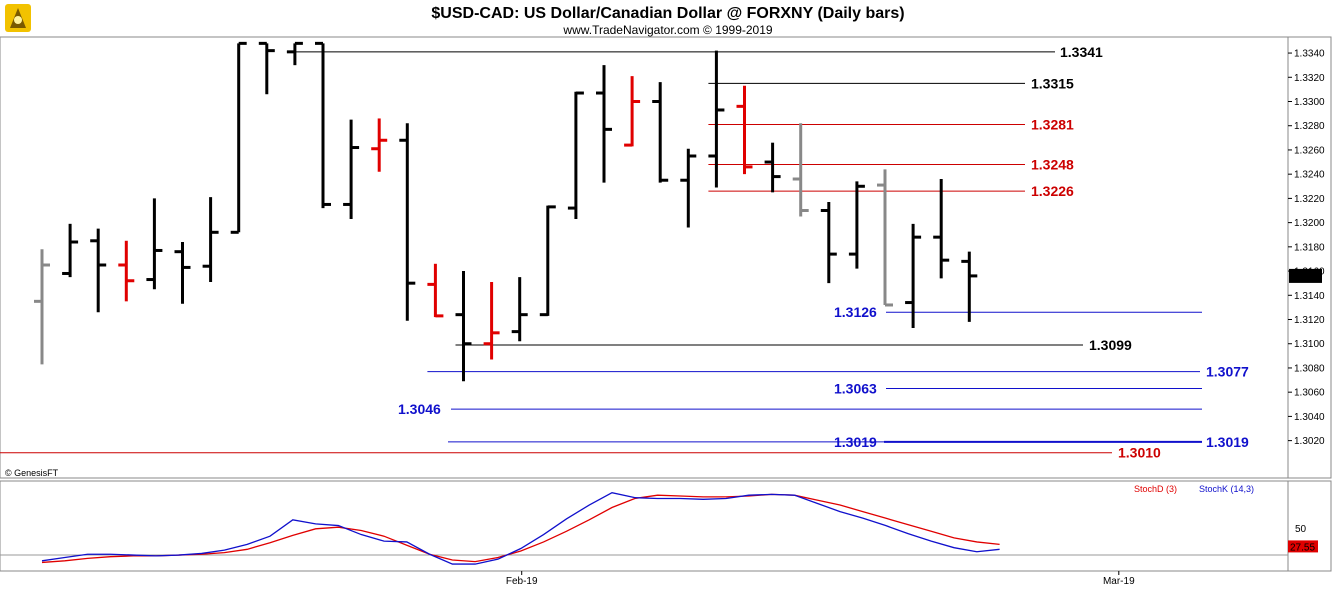 The height and width of the screenshot is (591, 1336). What do you see at coordinates (1052, 164) in the screenshot?
I see `level-label: 1.3248` at bounding box center [1052, 164].